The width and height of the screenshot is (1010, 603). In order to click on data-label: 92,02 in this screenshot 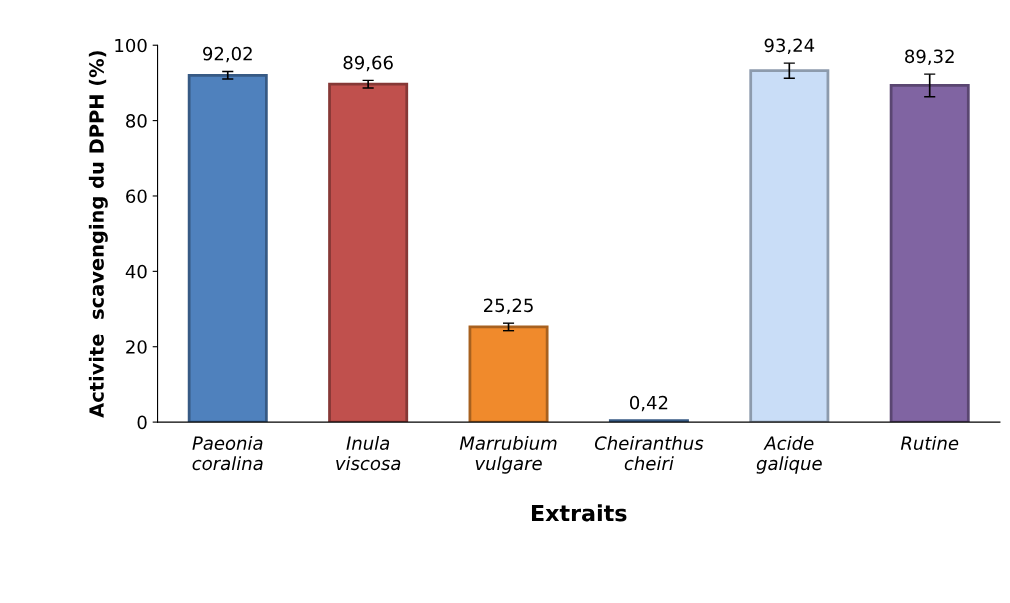, I will do `click(227, 54)`.